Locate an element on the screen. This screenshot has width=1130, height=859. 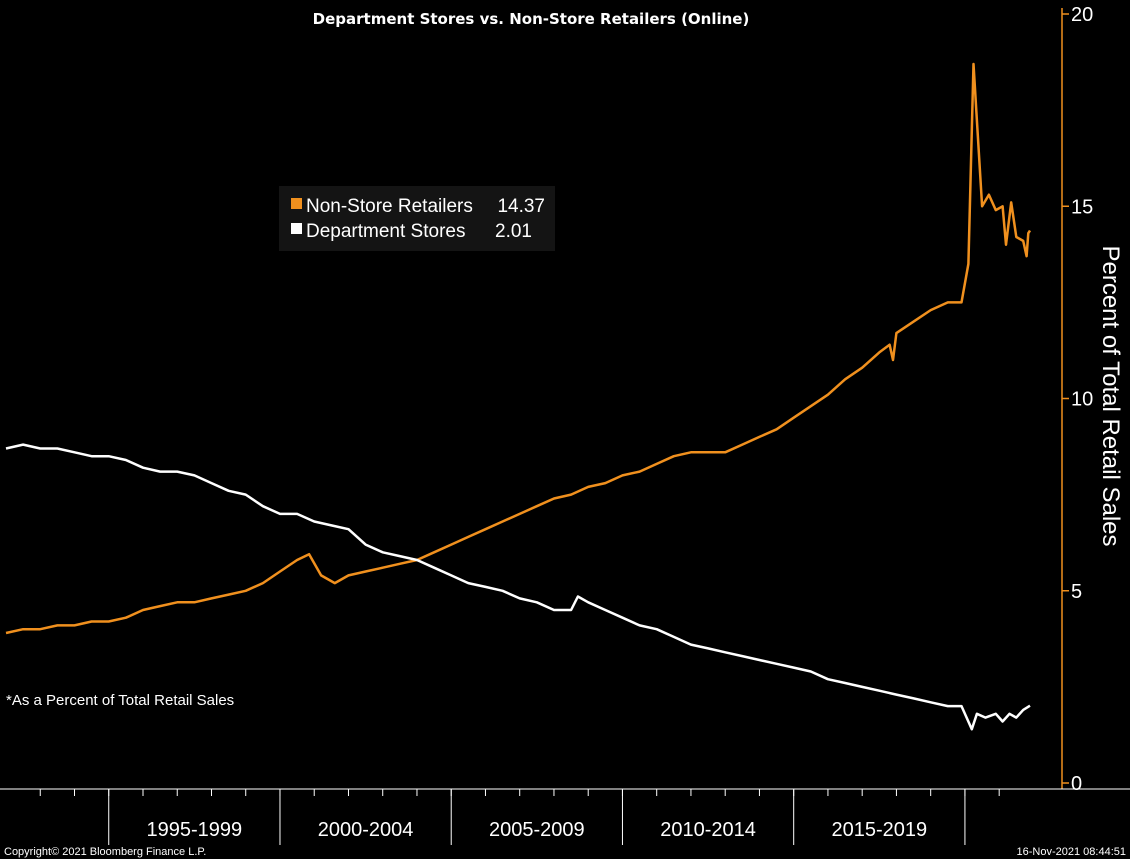
y-tick-label: 5 is located at coordinates (1076, 592).